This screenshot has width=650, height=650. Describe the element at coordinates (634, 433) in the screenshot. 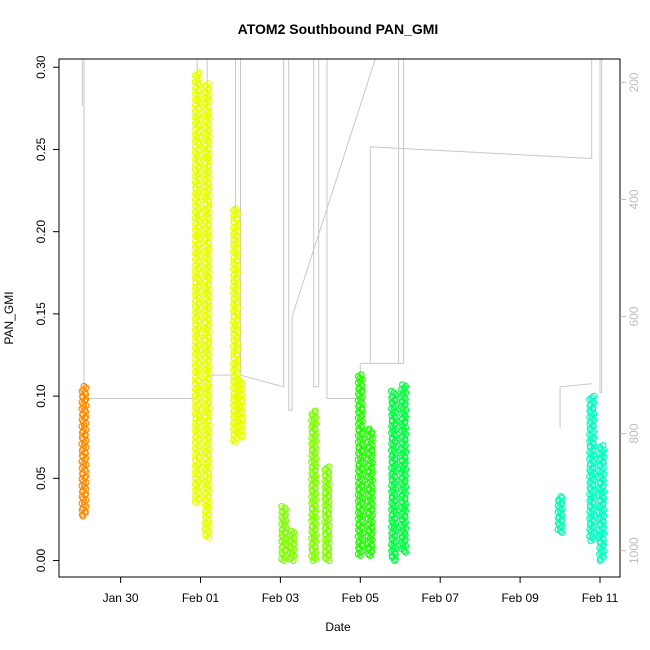

I see `y2-tick-label: 800` at that location.